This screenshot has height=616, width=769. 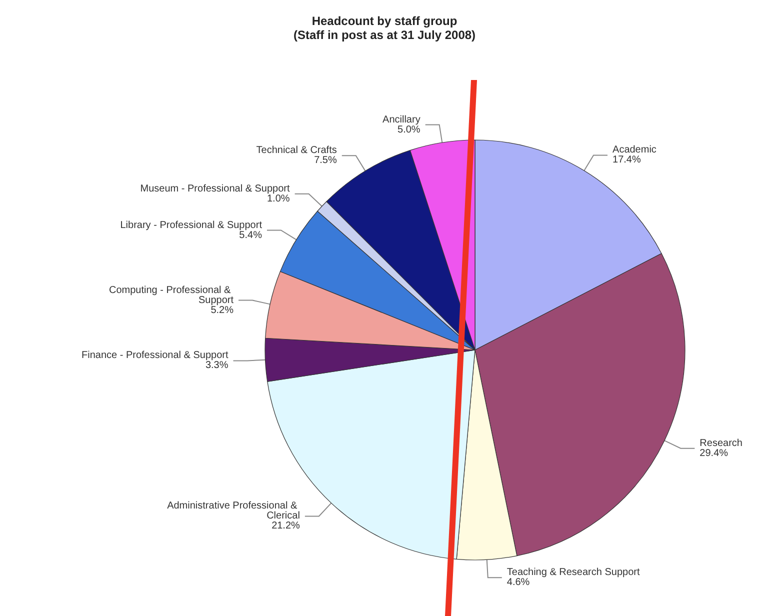 What do you see at coordinates (286, 526) in the screenshot?
I see `data-label: 21.2%` at bounding box center [286, 526].